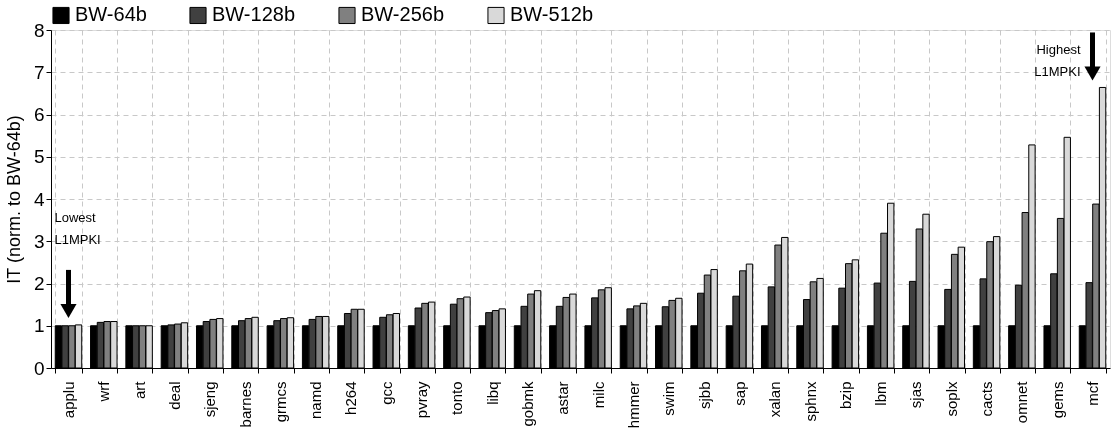 Image resolution: width=1118 pixels, height=433 pixels. What do you see at coordinates (1093, 393) in the screenshot?
I see `x-tick-label: mcf` at bounding box center [1093, 393].